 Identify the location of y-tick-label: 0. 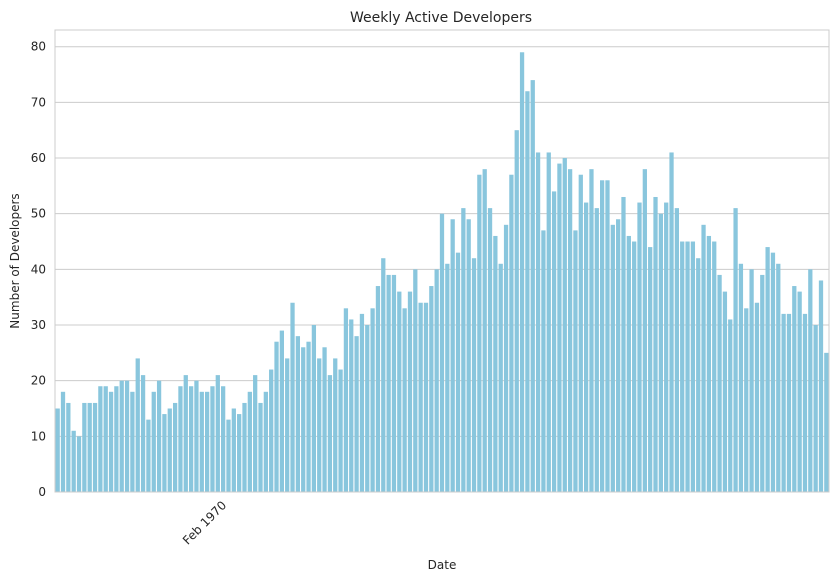
(42, 492).